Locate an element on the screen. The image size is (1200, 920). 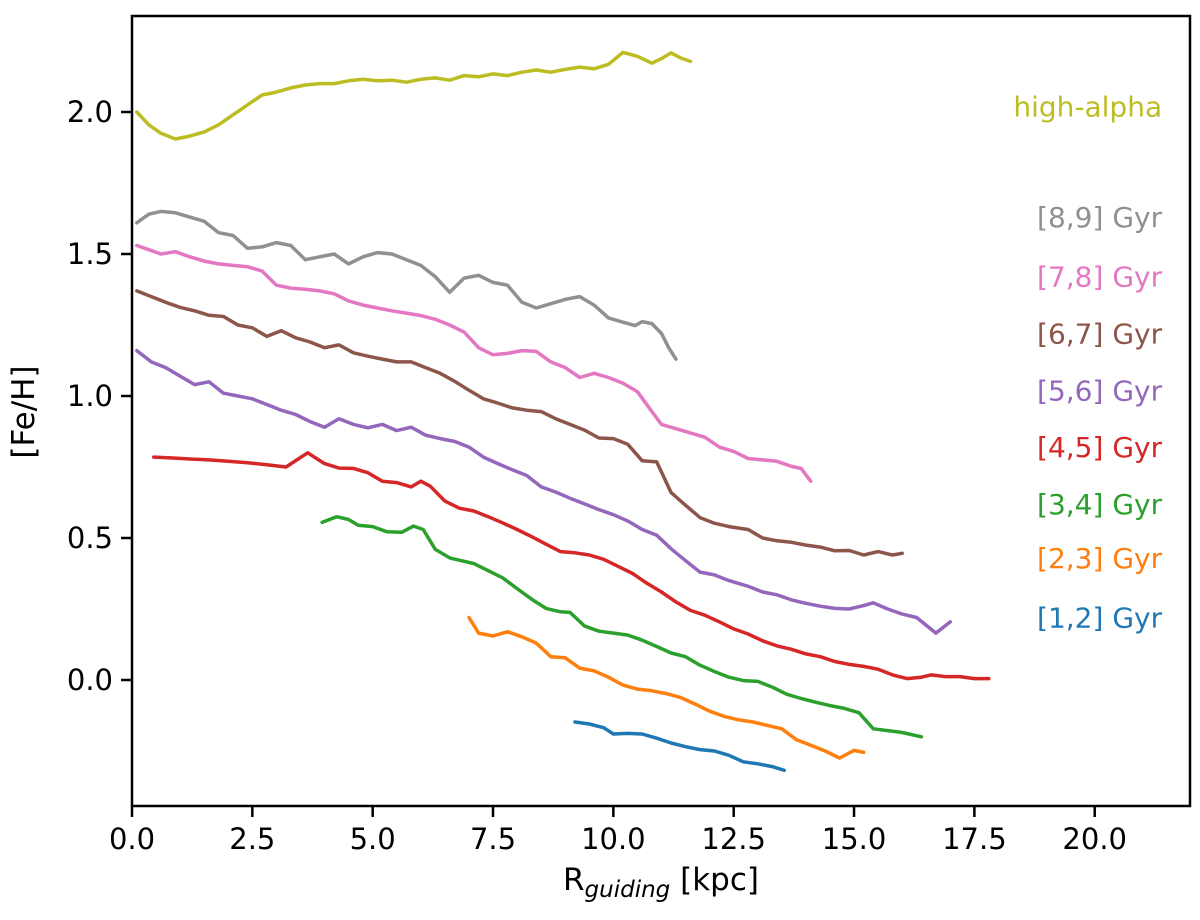
y-axis-label: [Fe/H] is located at coordinates (24, 411).